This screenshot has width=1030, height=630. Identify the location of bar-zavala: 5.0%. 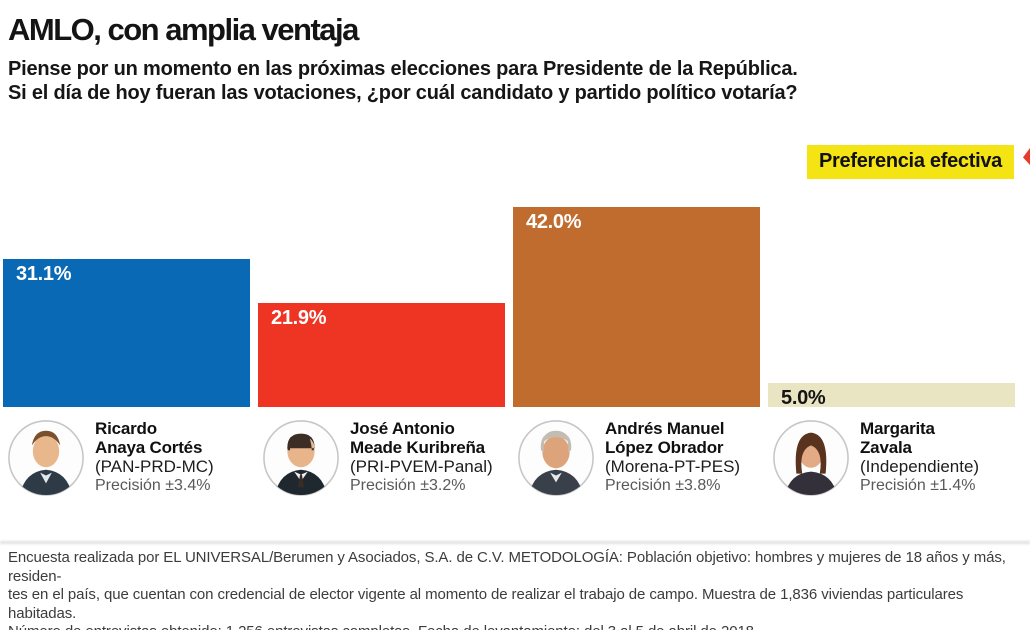
(891, 396).